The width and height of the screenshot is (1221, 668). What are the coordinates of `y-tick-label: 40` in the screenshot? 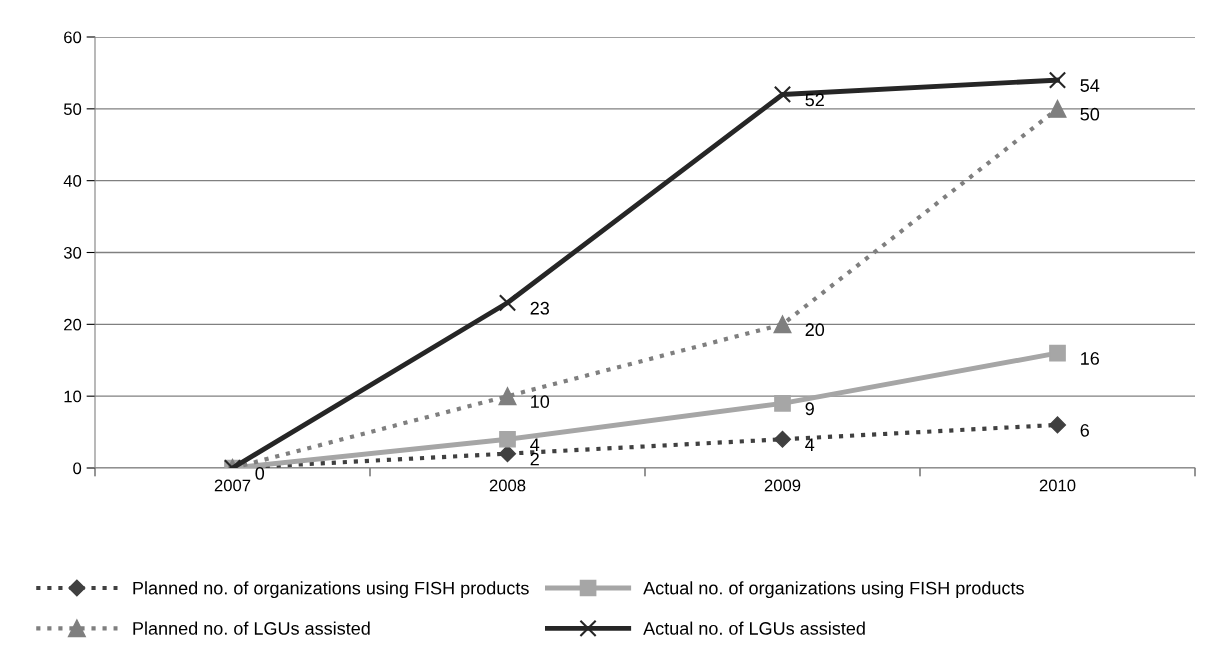 It's located at (72, 181).